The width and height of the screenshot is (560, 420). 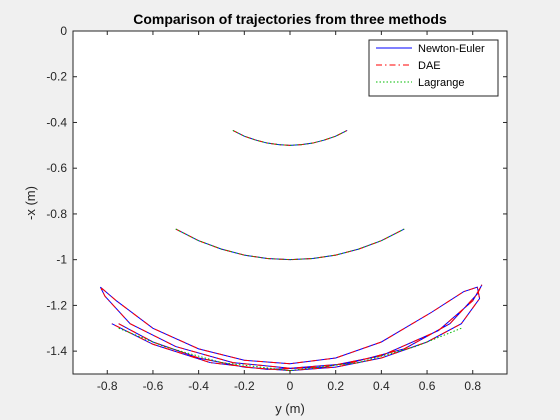 What do you see at coordinates (198, 386) in the screenshot?
I see `x-tick-label: -0.4` at bounding box center [198, 386].